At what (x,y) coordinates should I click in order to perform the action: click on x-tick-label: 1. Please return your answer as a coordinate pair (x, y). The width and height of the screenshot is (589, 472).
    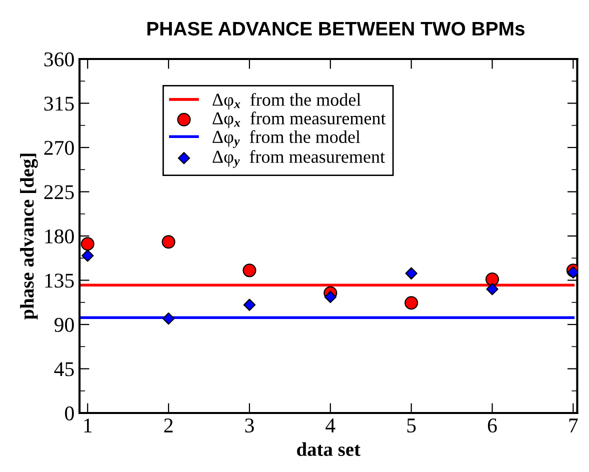
    Looking at the image, I should click on (88, 425).